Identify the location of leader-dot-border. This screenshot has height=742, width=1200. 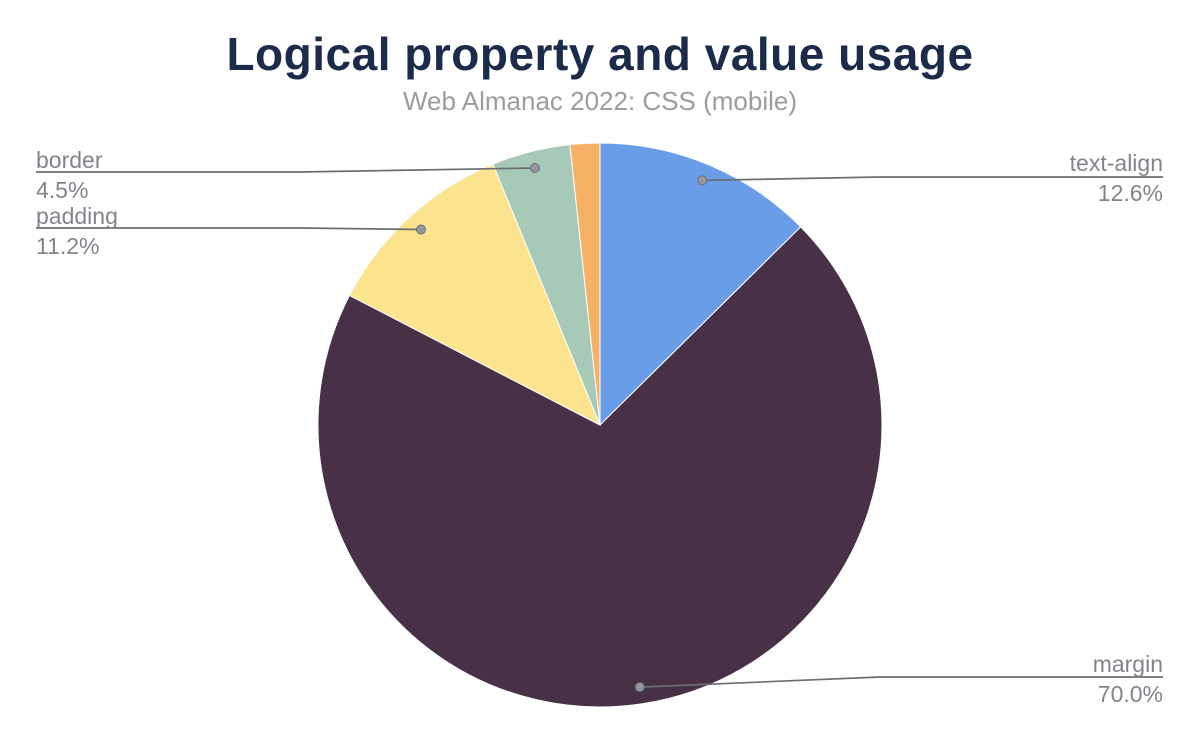
(534, 168).